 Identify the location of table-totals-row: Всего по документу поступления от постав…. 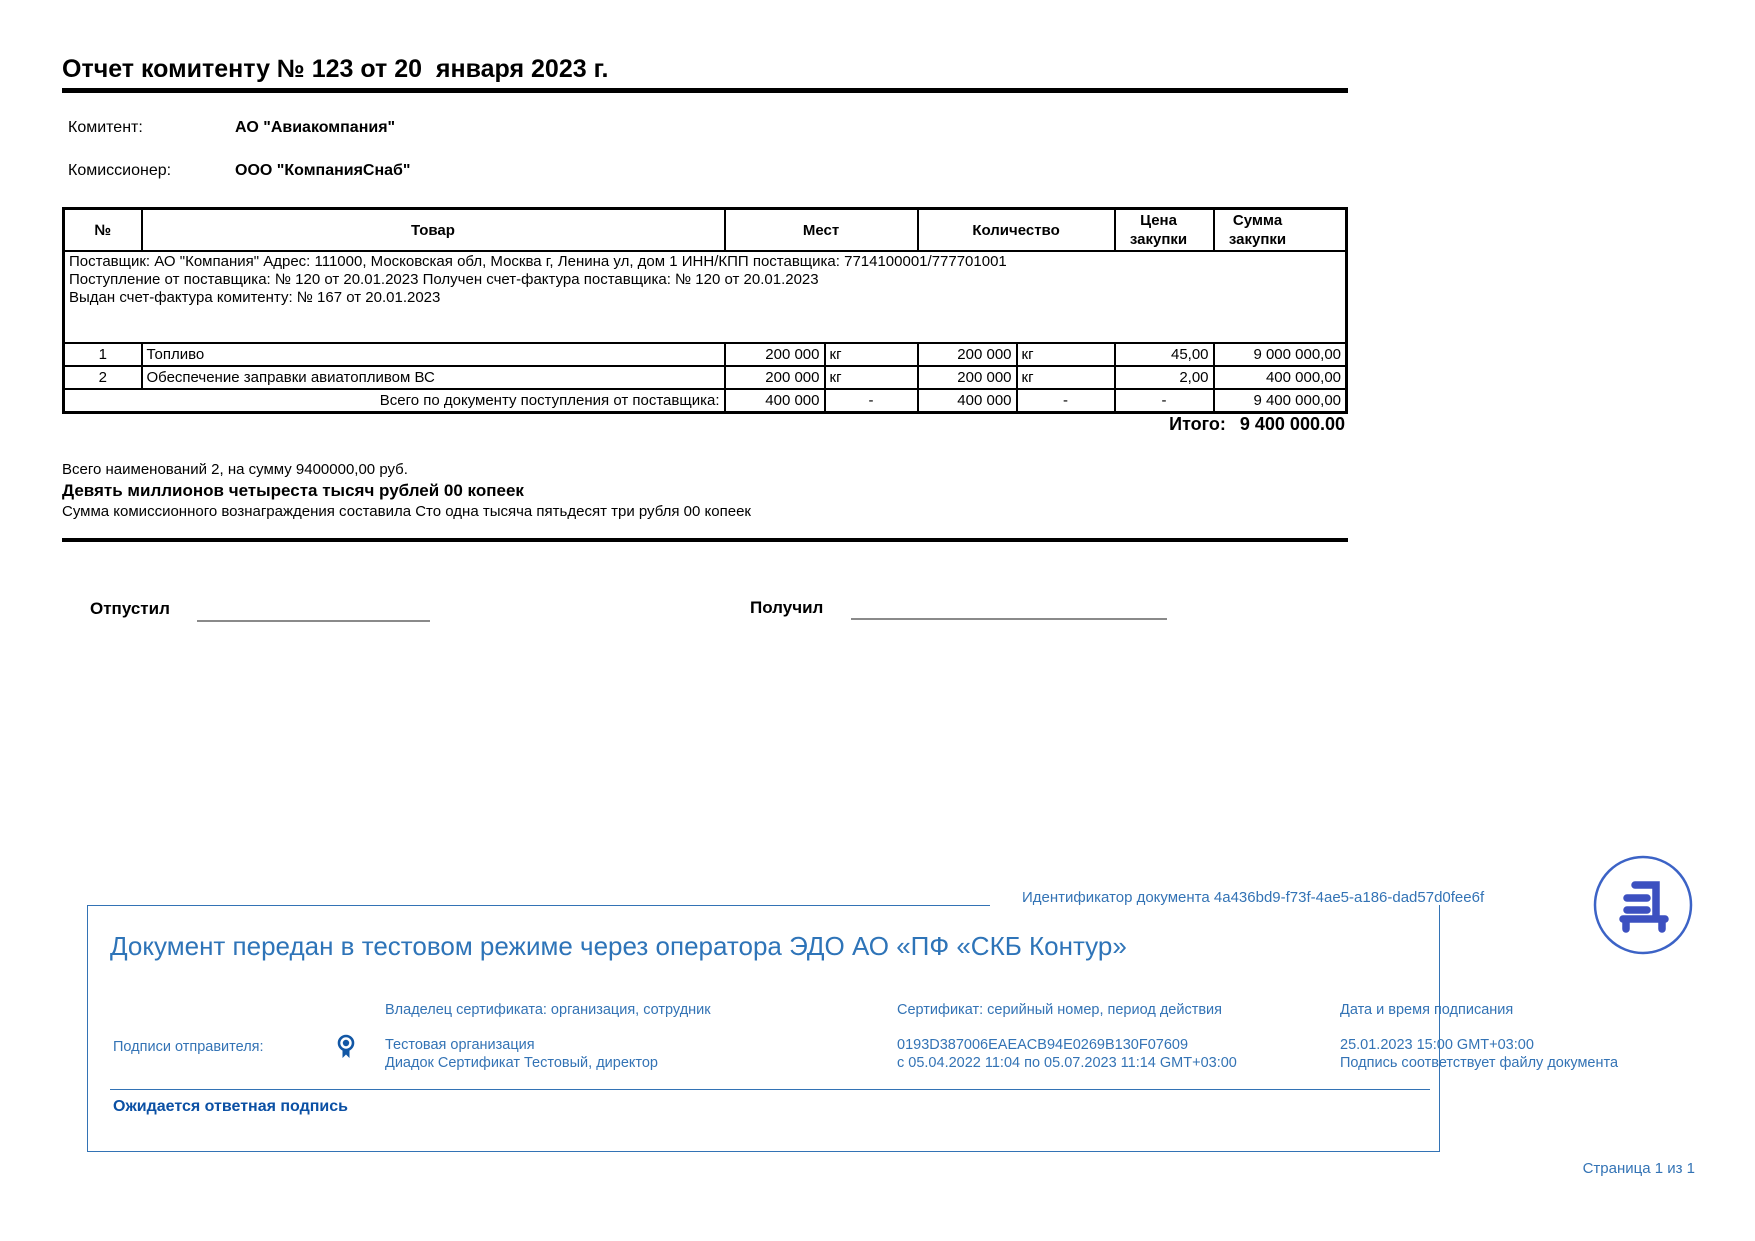
(705, 400).